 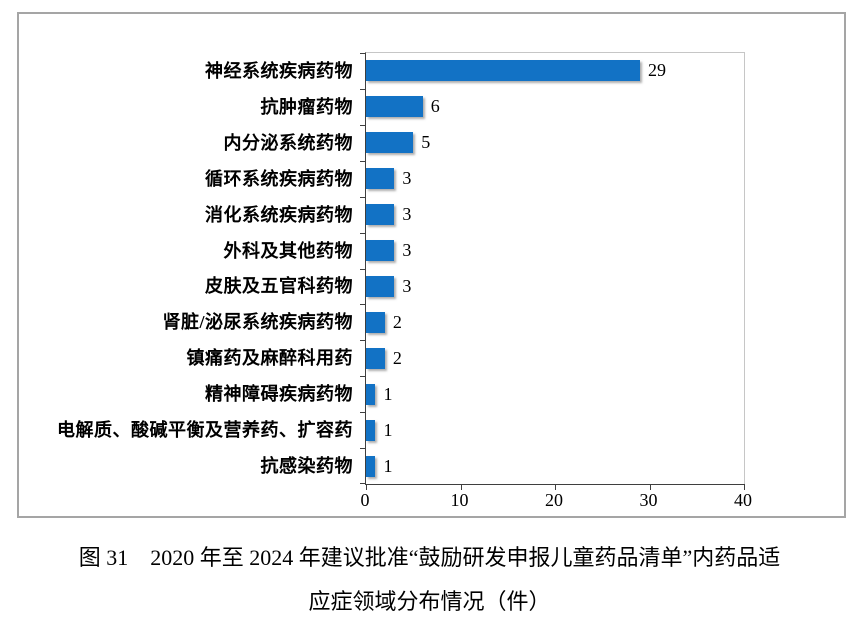 I want to click on category-label: 神经系统疾病药物, so click(x=279, y=70).